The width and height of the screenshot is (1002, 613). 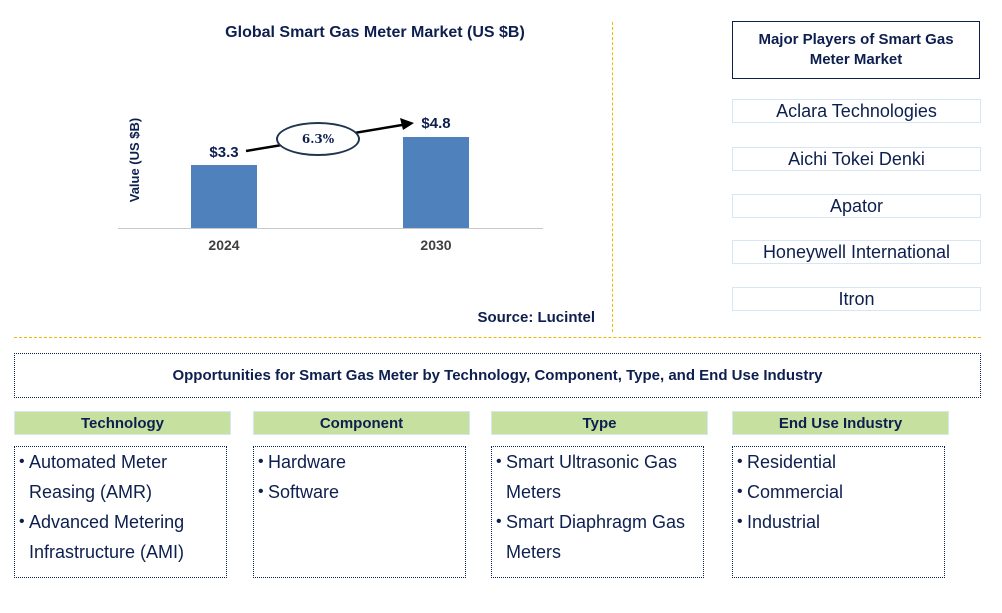 I want to click on category-heading-text: Type, so click(x=599, y=423).